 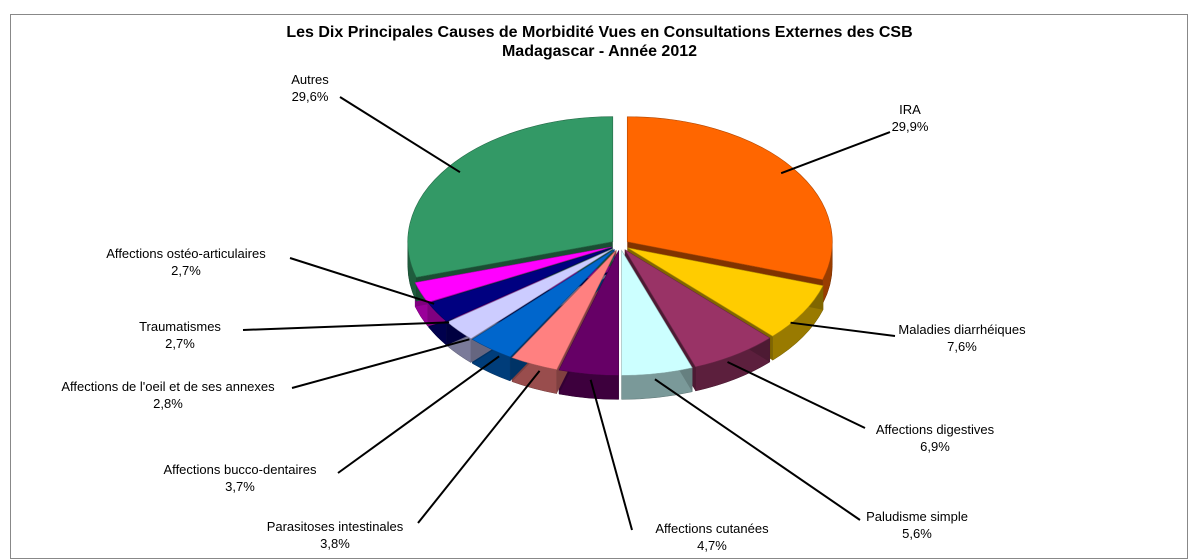 I want to click on data-label: Parasitoses intestinales 3,8%, so click(x=335, y=535).